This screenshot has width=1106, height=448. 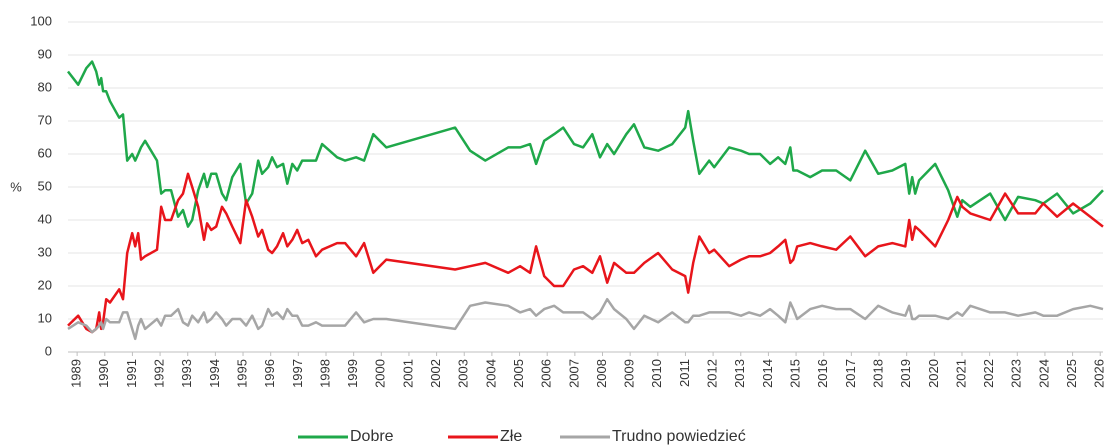 I want to click on y-axis-label: %, so click(x=16, y=186).